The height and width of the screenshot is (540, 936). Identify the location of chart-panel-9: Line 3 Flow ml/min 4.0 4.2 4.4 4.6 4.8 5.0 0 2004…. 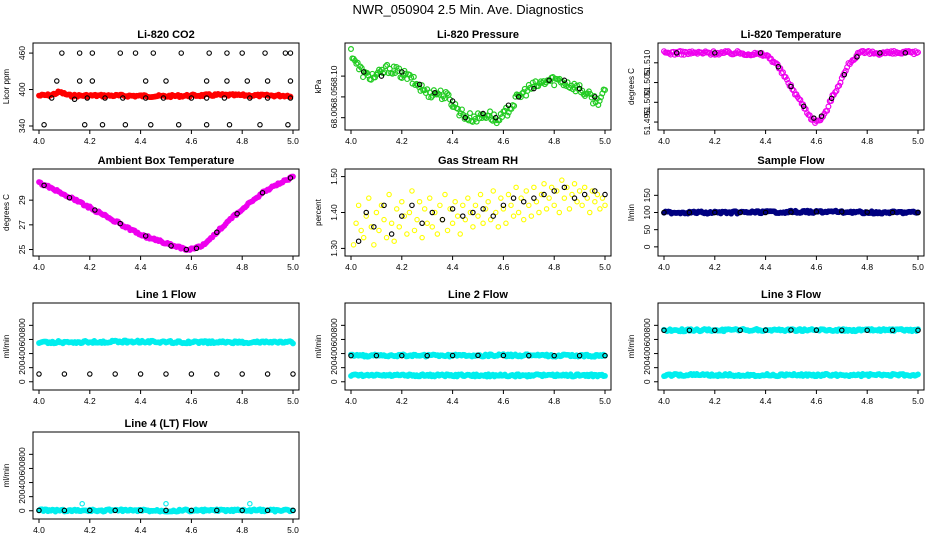
(776, 347).